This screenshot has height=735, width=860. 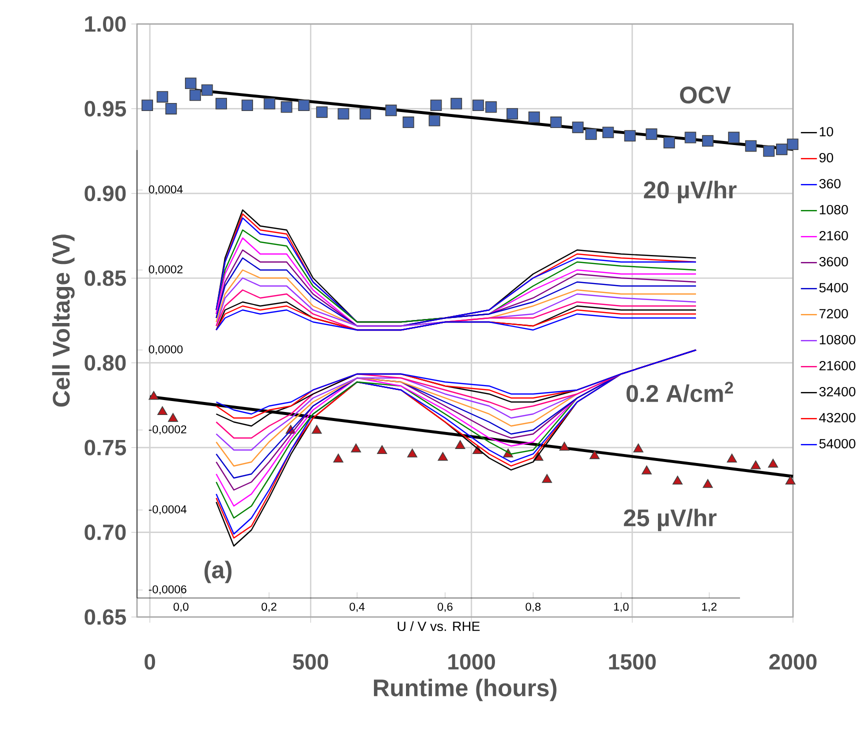 I want to click on x-axis-title: U / V vs. RHE, so click(x=439, y=626).